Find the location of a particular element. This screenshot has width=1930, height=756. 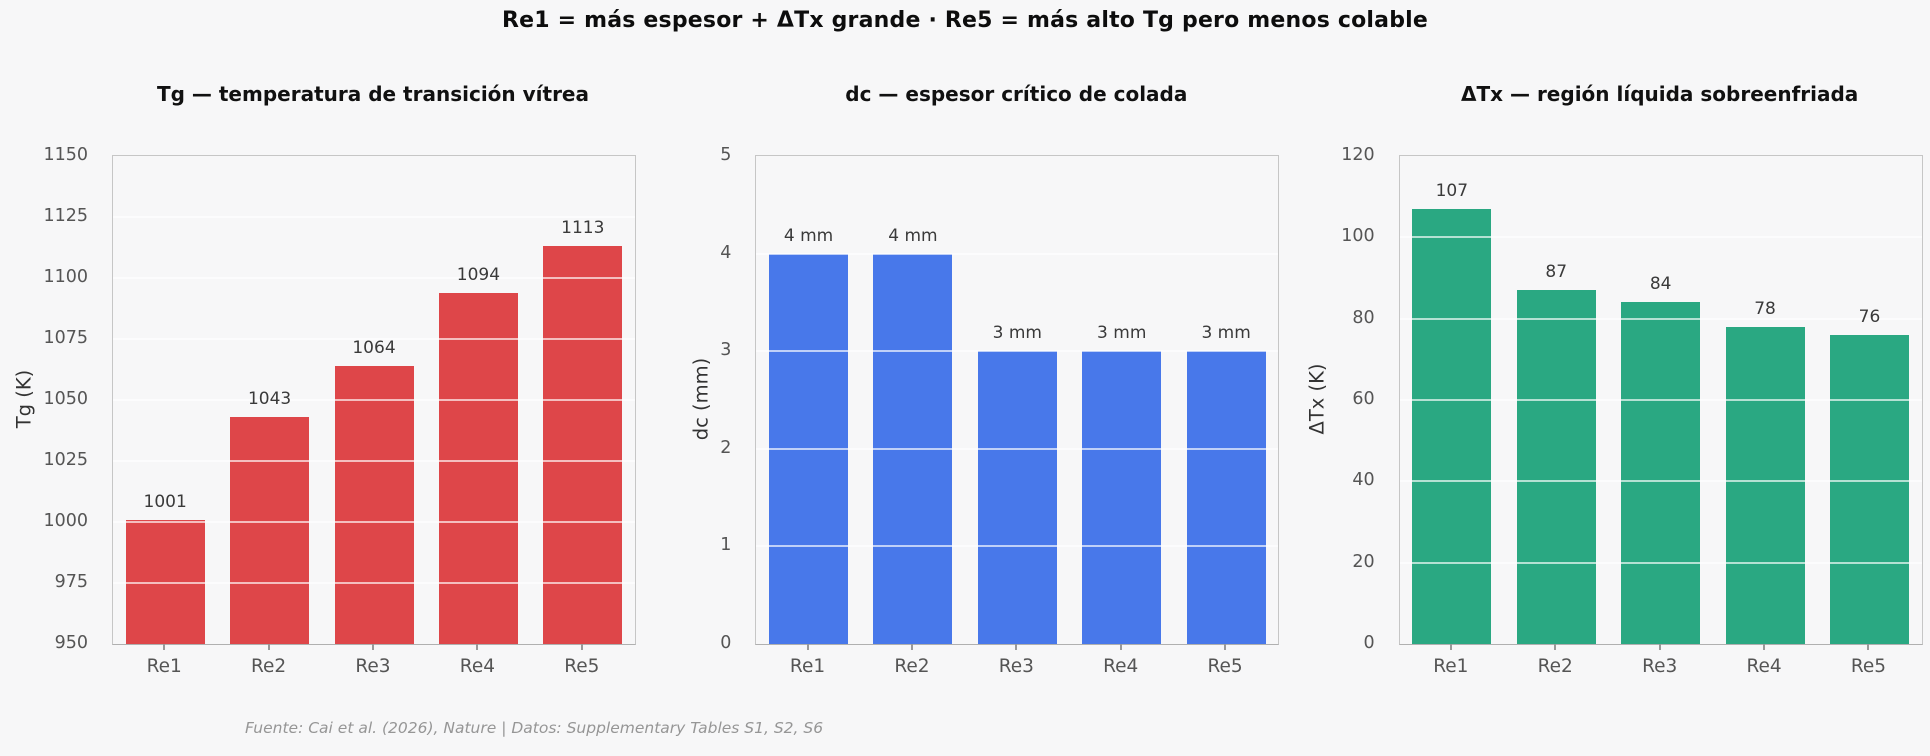

x-axis-dtx: Re1 Re2 Re3 Re4 Re5 is located at coordinates (1660, 669).